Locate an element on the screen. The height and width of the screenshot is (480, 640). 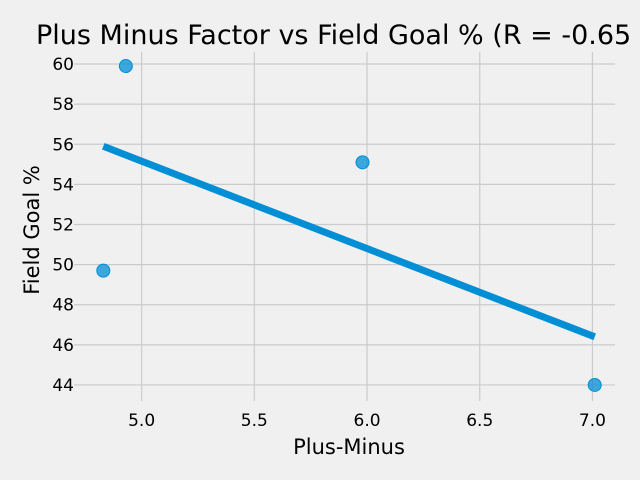
y-axis-title: Field Goal % is located at coordinates (32, 230).